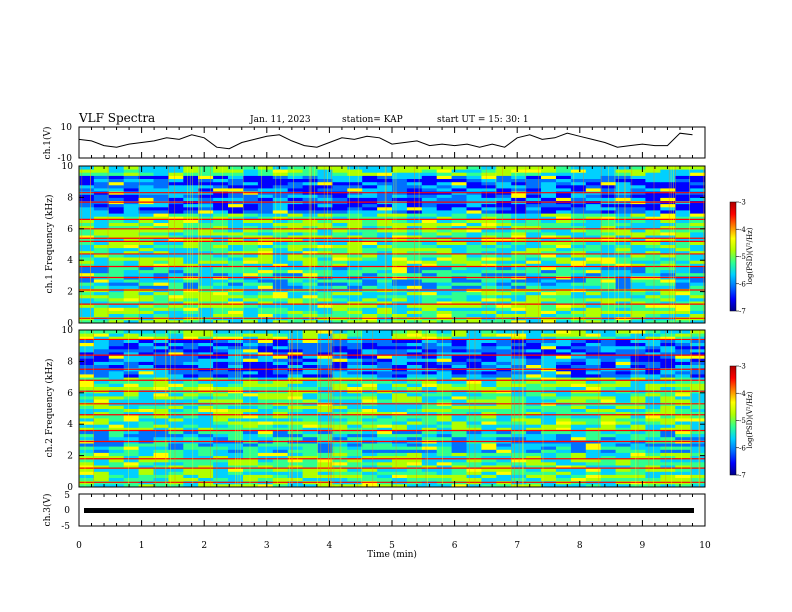 Image resolution: width=792 pixels, height=612 pixels. I want to click on y-tick-label: 6, so click(70, 394).